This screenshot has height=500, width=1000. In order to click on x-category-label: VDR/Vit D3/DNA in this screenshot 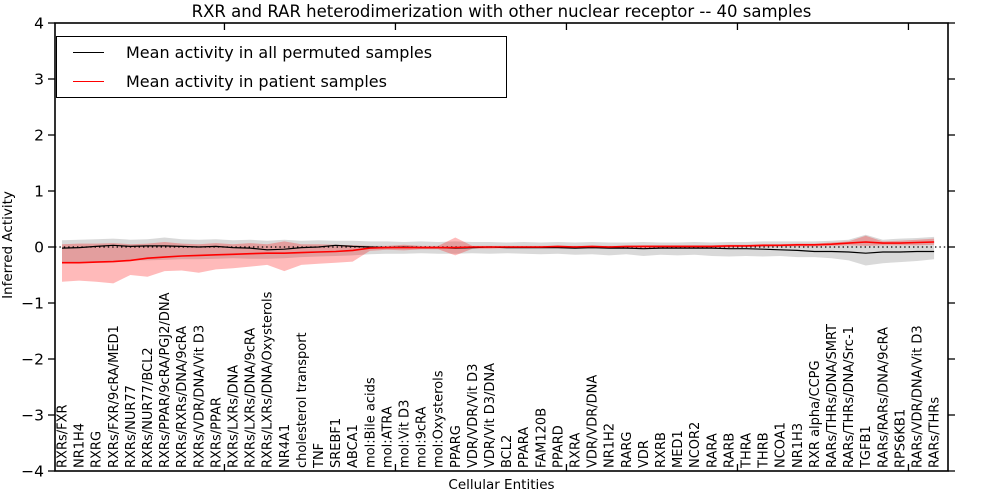, I will do `click(490, 415)`.